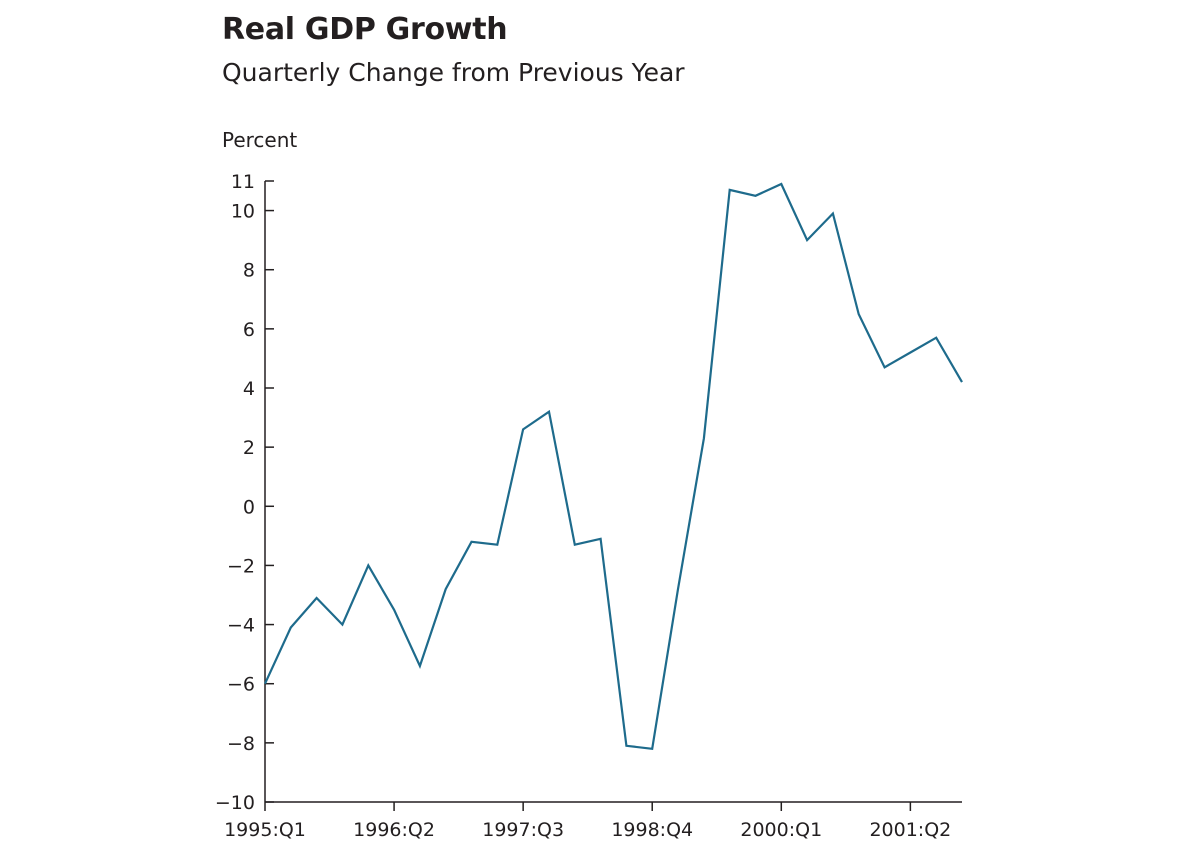  I want to click on y-axis-ticks: 11 10 8 6 4 2 0 −2 −4 −6 −8 −10, so click(244, 492).